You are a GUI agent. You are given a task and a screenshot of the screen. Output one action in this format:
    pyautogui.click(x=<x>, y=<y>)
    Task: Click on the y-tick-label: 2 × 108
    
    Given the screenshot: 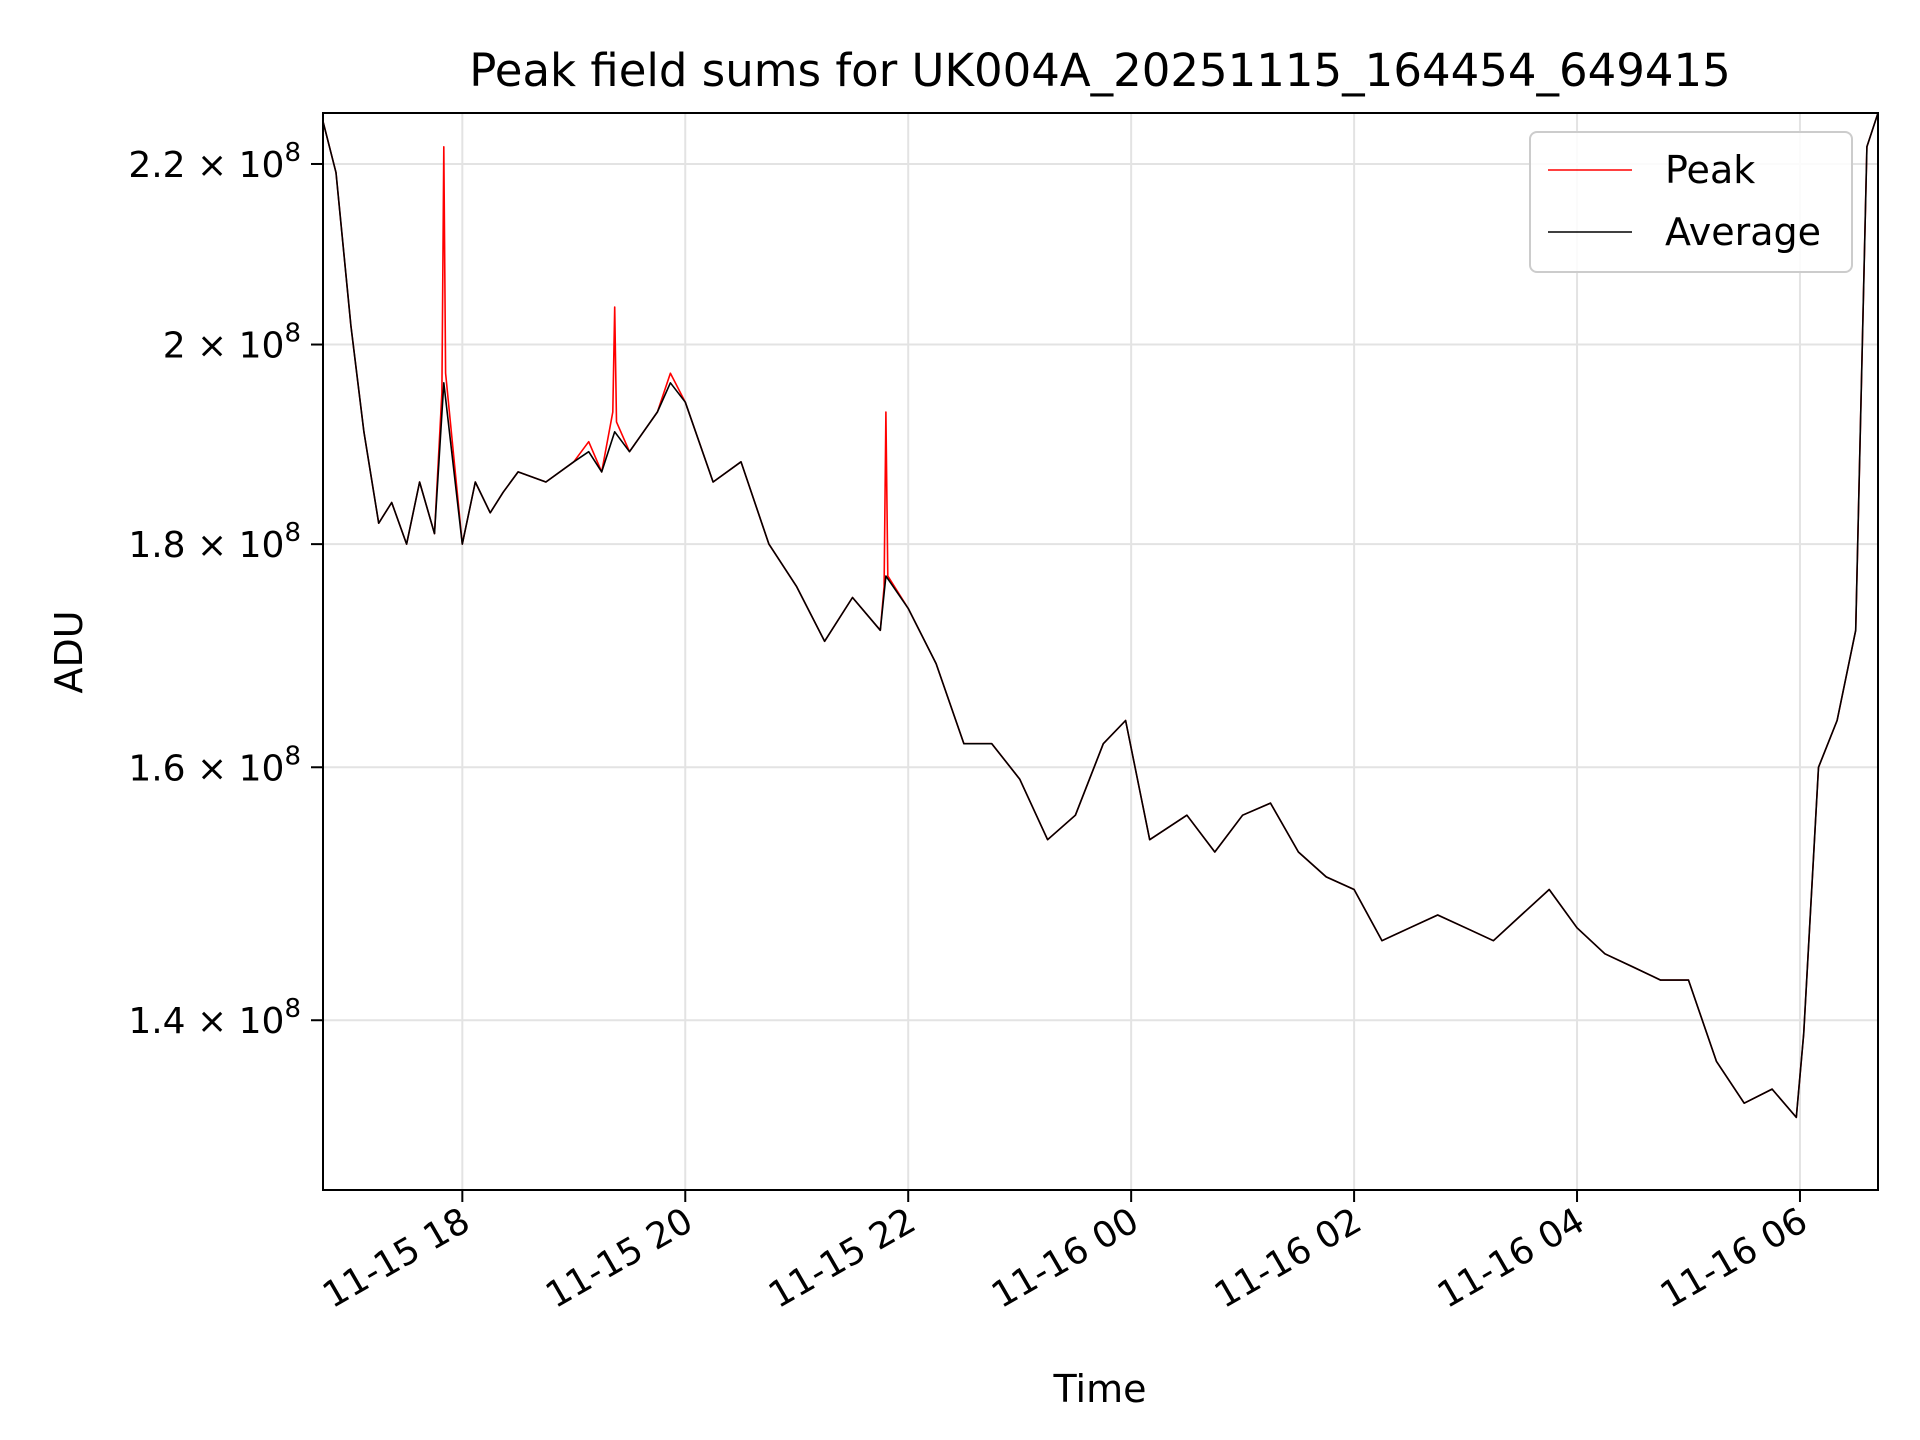 What is the action you would take?
    pyautogui.click(x=232, y=343)
    